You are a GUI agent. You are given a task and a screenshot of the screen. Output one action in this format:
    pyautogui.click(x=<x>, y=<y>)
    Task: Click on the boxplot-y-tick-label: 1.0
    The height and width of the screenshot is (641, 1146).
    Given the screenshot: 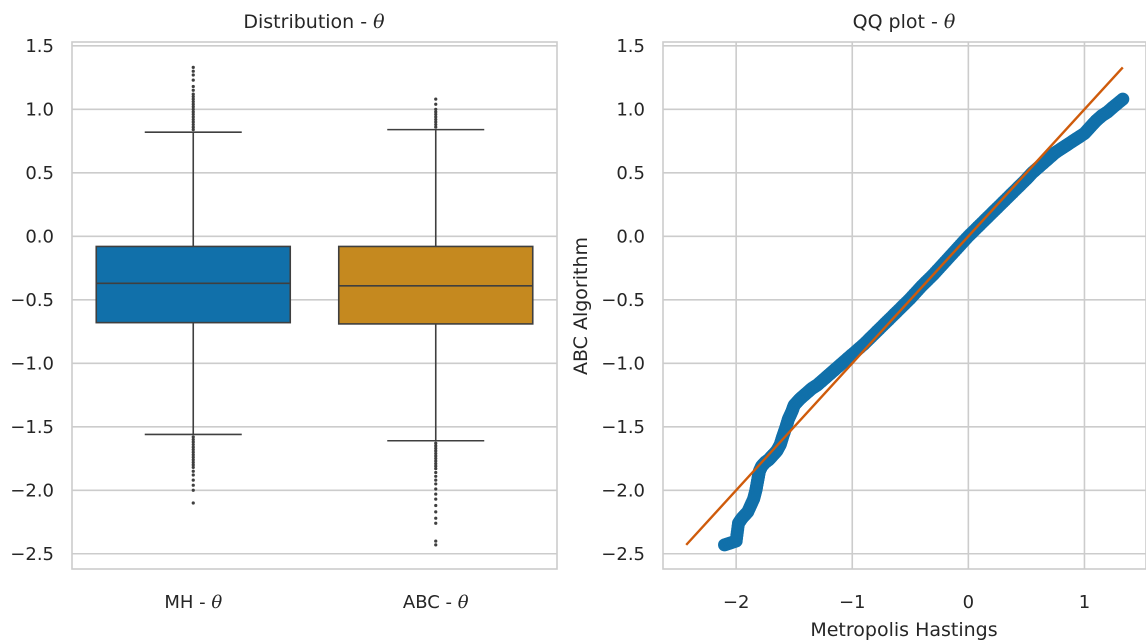 What is the action you would take?
    pyautogui.click(x=39, y=109)
    